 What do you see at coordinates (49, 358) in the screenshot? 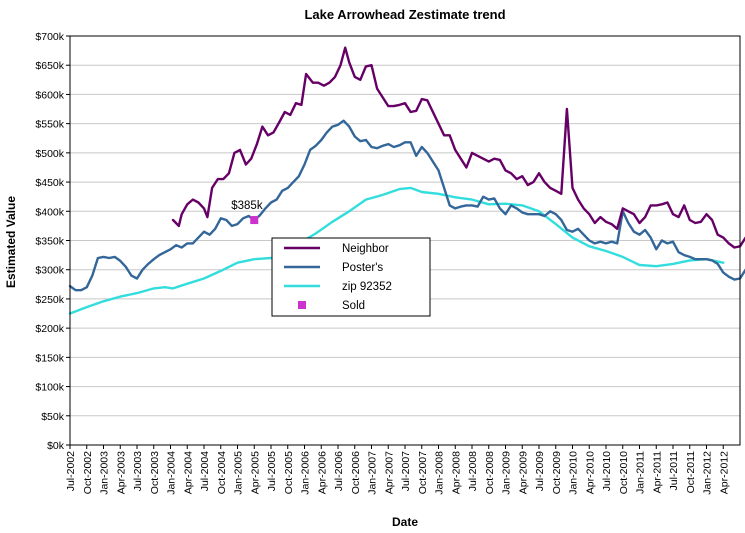
I see `y-tick-label: $150k` at bounding box center [49, 358].